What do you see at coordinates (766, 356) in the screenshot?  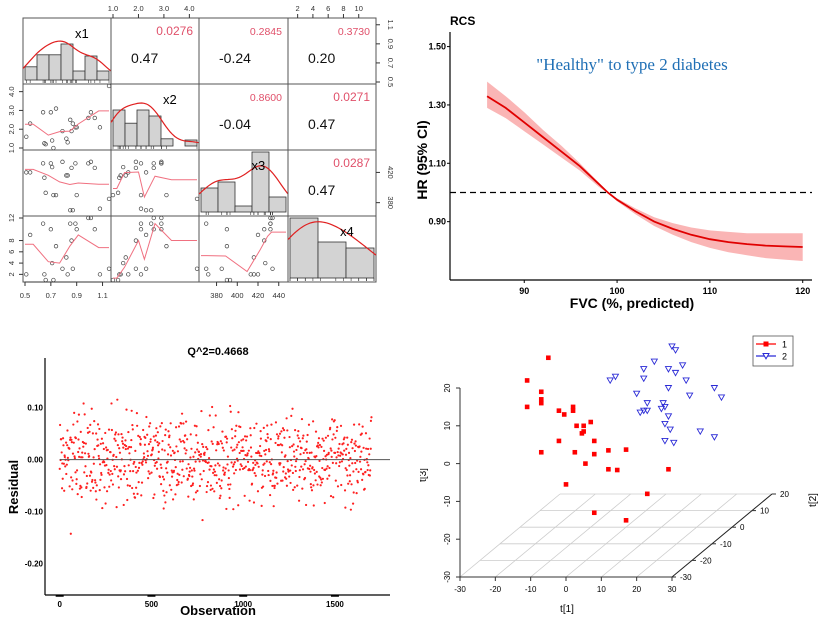 I see `legend-marker-triangle` at bounding box center [766, 356].